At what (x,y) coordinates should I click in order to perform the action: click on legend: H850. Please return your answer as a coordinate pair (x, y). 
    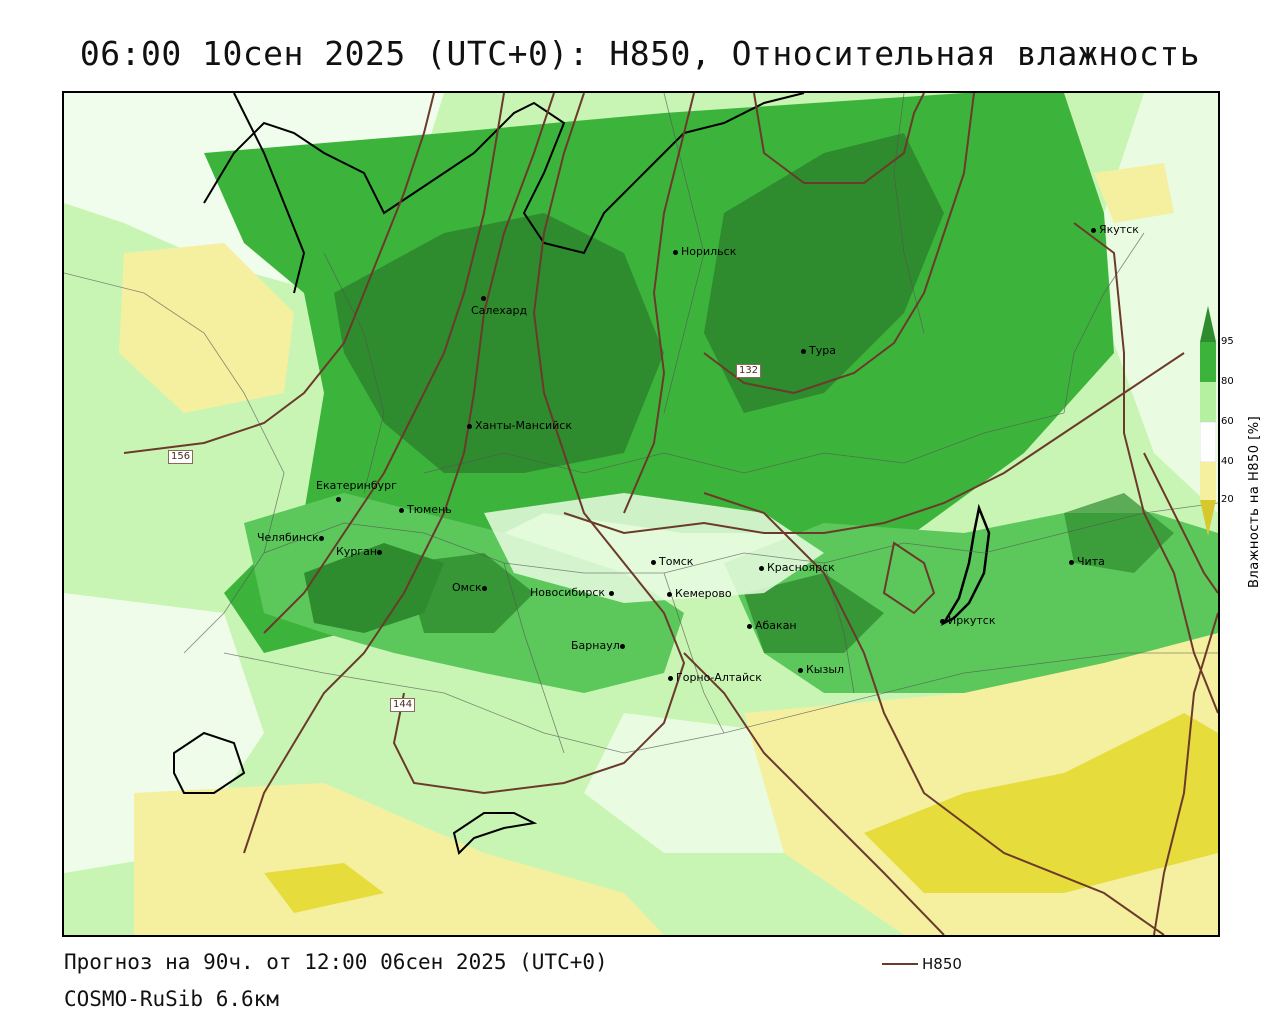
    Looking at the image, I should click on (922, 964).